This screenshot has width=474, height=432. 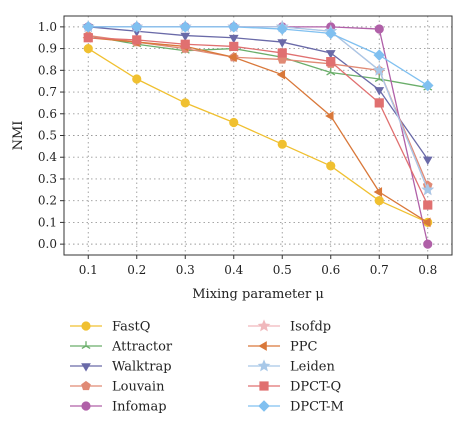 What do you see at coordinates (47, 70) in the screenshot?
I see `y-tick-label: 0.8` at bounding box center [47, 70].